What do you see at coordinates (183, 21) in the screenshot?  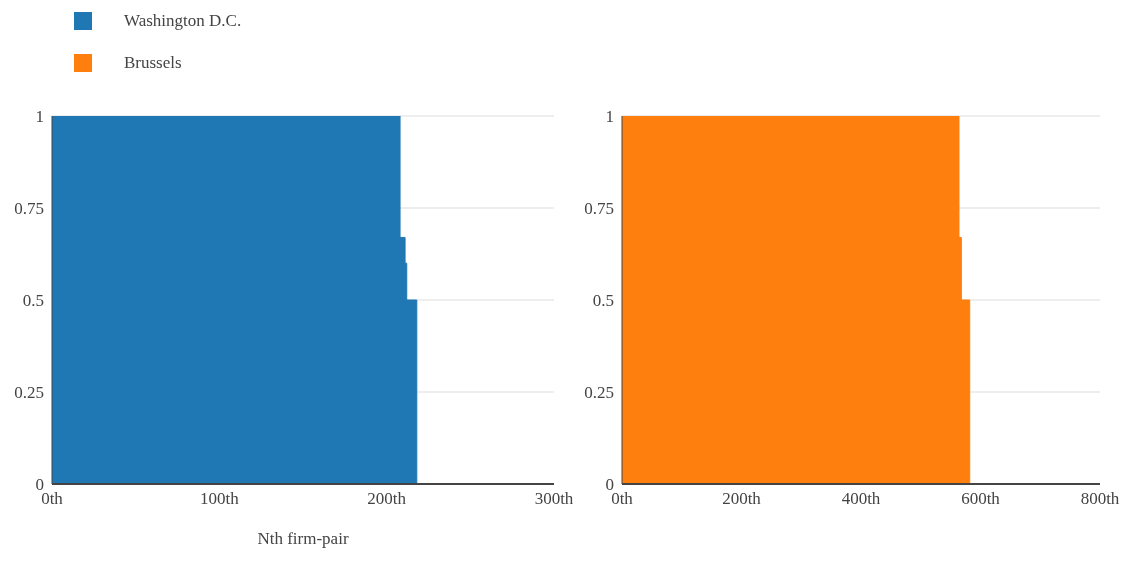 I see `legend-label: Washington D.C.` at bounding box center [183, 21].